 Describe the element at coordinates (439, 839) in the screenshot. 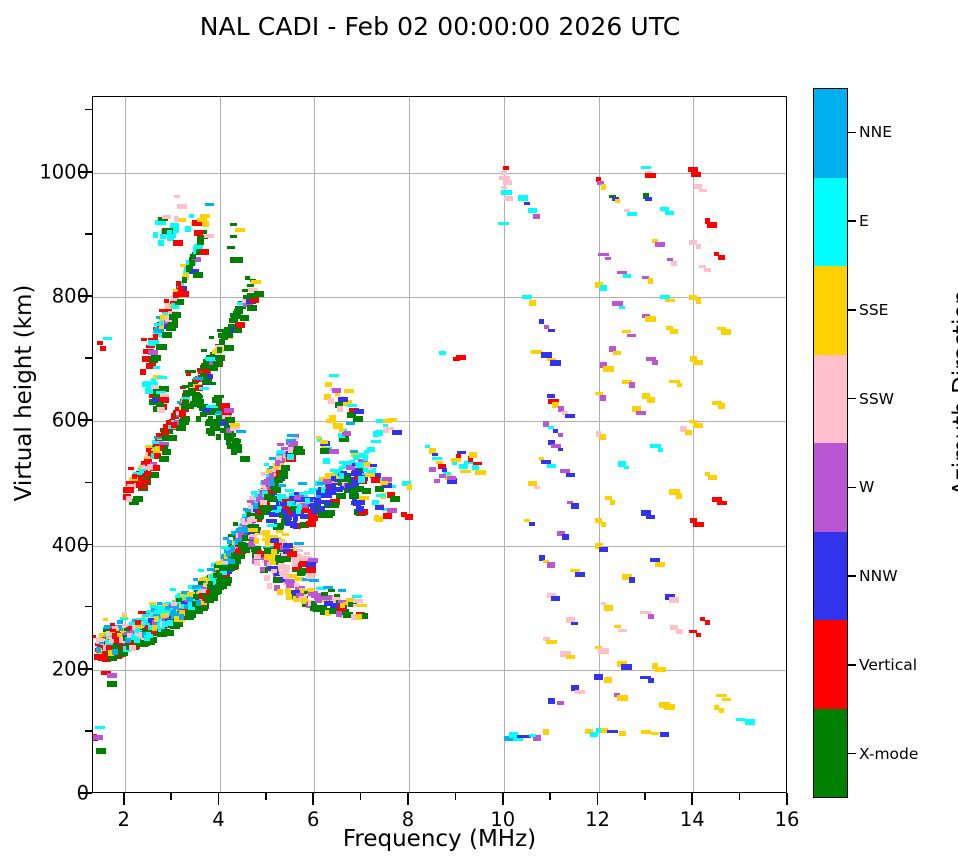

I see `x-axis-label: Frequency (MHz)` at that location.